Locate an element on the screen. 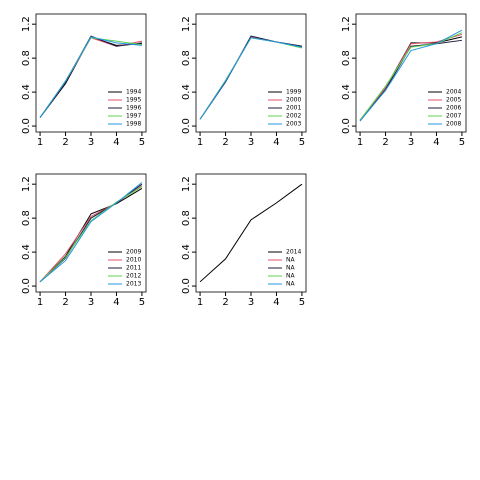 The width and height of the screenshot is (480, 480). legend-label: 1994 is located at coordinates (133, 92).